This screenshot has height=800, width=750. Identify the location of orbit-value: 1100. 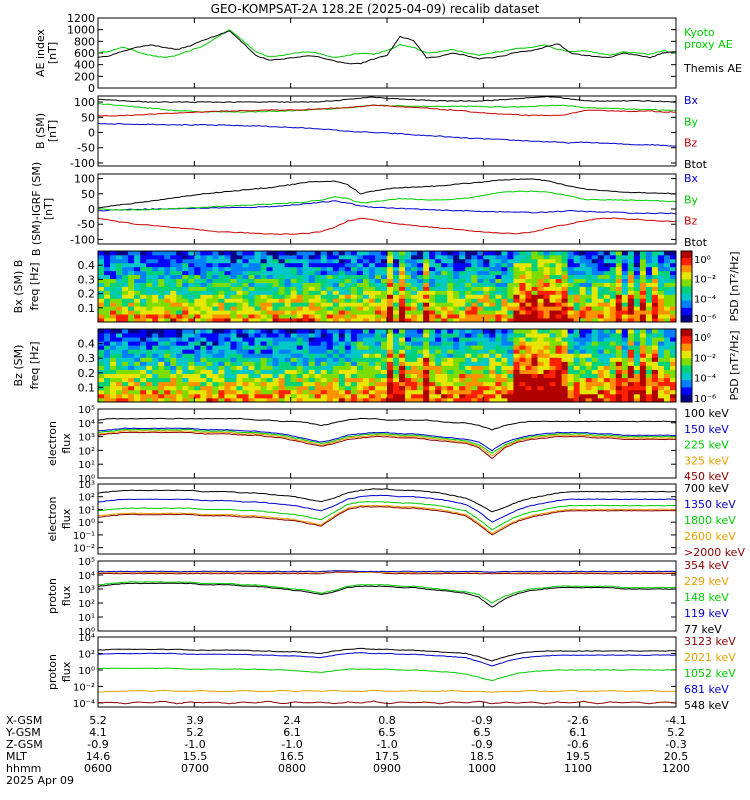
(578, 768).